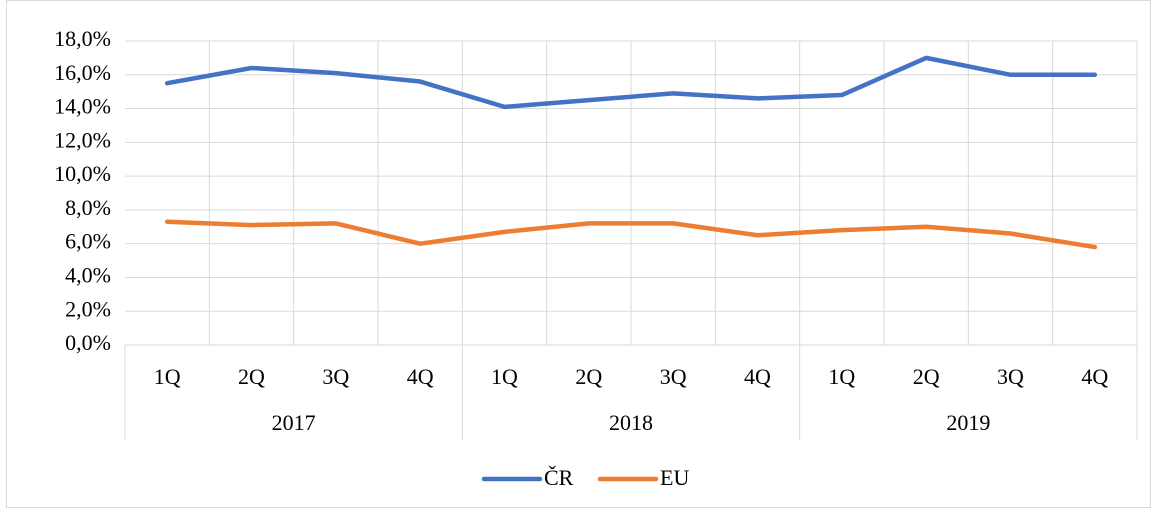  I want to click on legend-label: ČR, so click(559, 477).